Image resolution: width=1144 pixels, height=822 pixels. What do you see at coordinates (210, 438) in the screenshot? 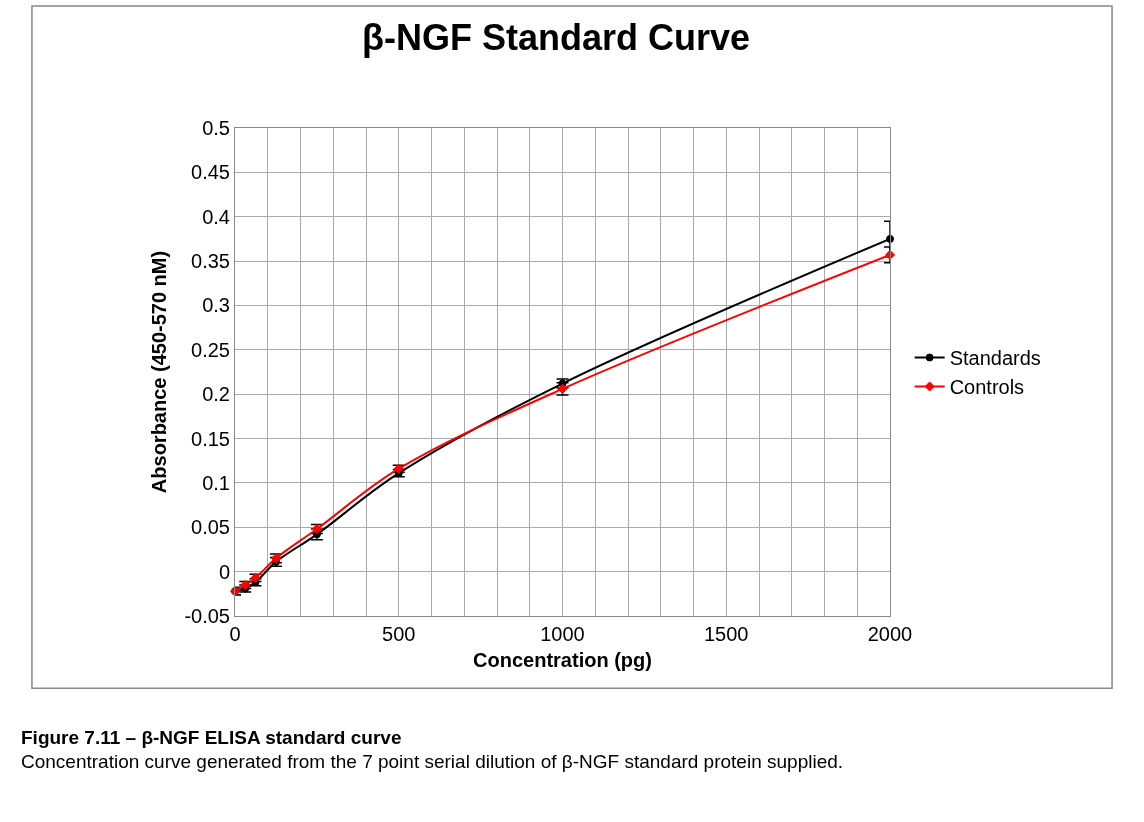
I see `y-tick-label: 0.15` at bounding box center [210, 438].